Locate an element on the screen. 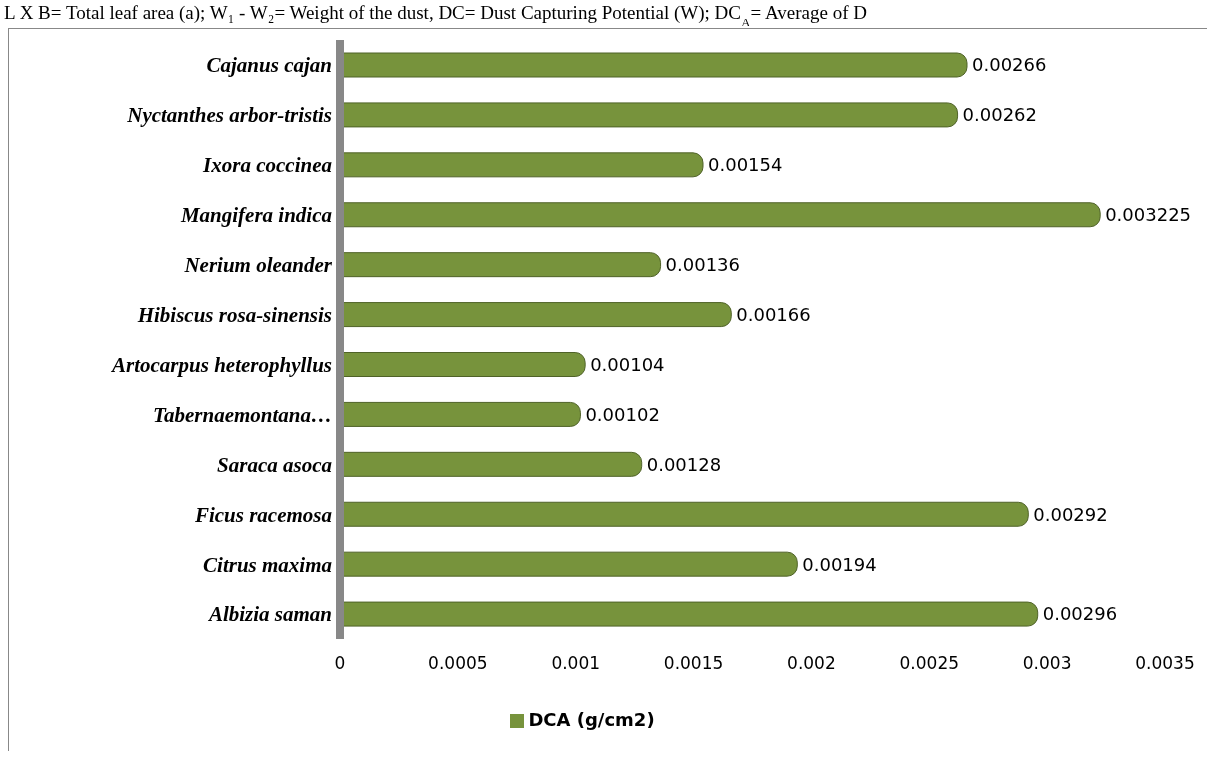 The height and width of the screenshot is (757, 1207). data-label: 0.00104 is located at coordinates (627, 364).